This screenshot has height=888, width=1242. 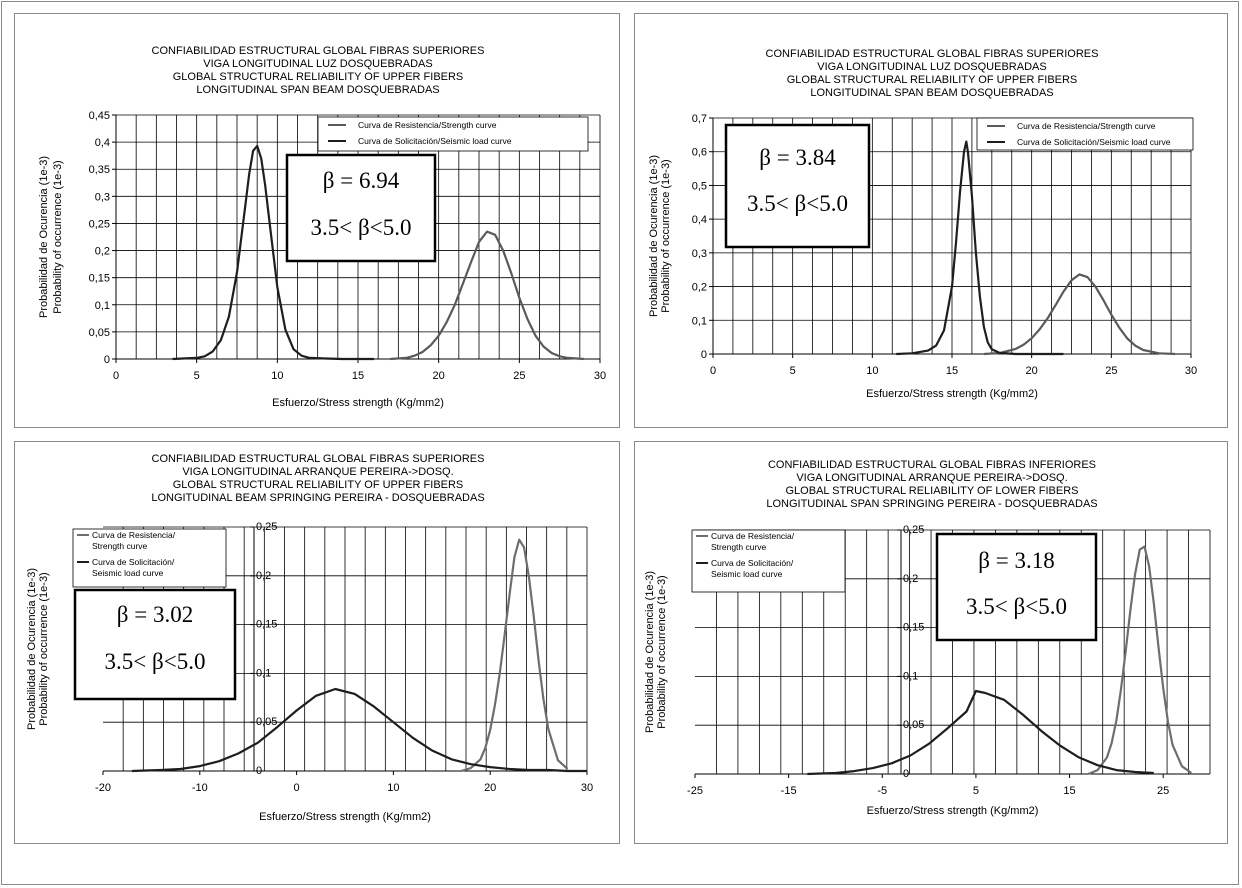 I want to click on x-tick-label: -20, so click(x=103, y=788).